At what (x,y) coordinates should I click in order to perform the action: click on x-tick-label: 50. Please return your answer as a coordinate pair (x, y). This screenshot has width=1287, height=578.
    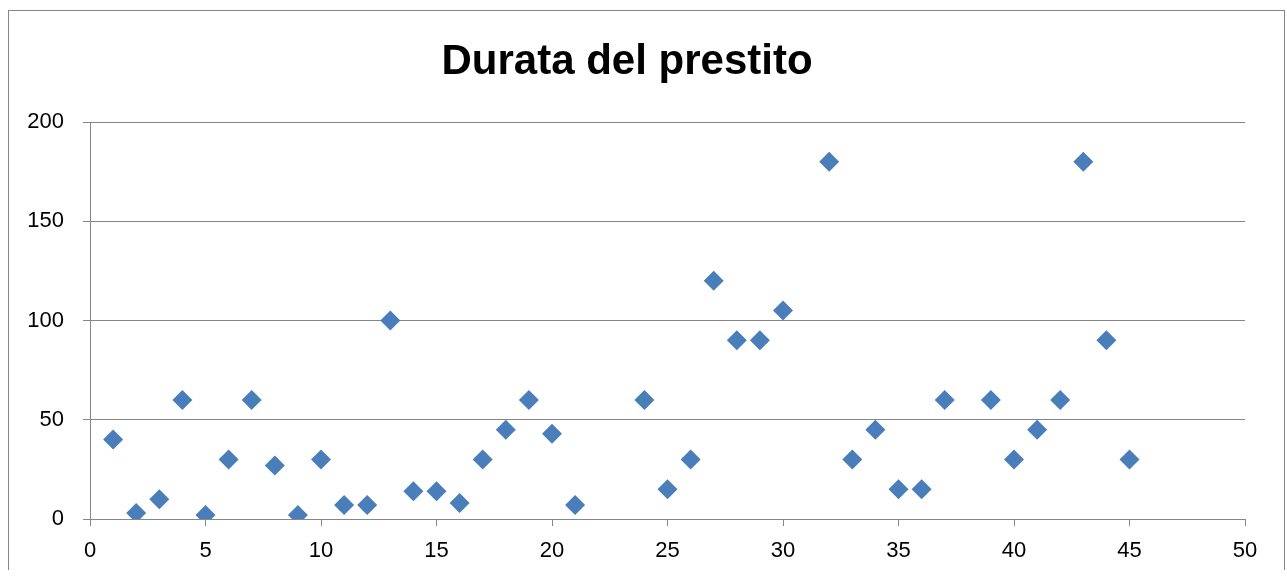
    Looking at the image, I should click on (1245, 550).